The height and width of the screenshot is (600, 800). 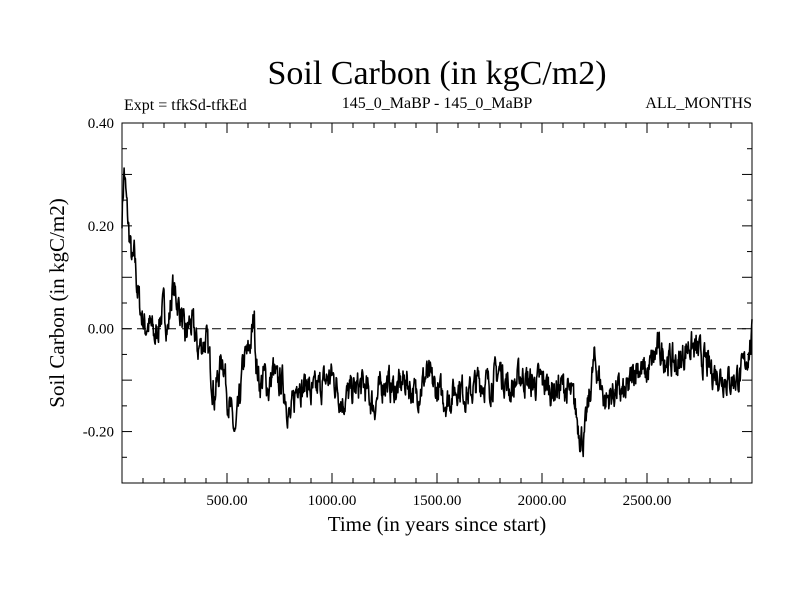 What do you see at coordinates (101, 330) in the screenshot?
I see `y-tick-label: 0.00` at bounding box center [101, 330].